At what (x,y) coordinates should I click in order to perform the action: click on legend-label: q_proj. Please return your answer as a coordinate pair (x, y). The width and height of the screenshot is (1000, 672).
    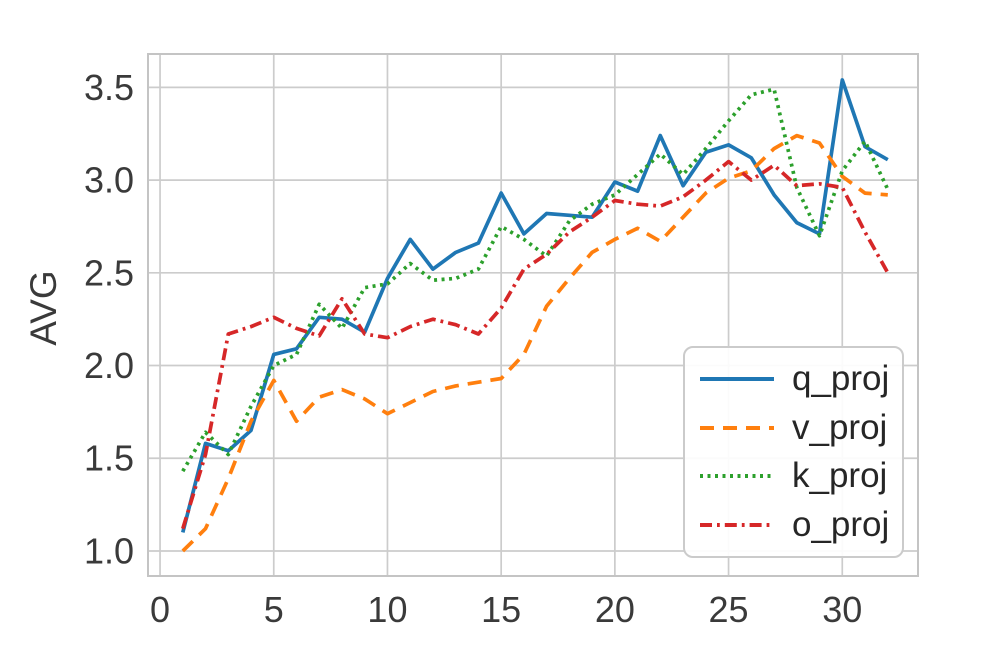
    Looking at the image, I should click on (841, 378).